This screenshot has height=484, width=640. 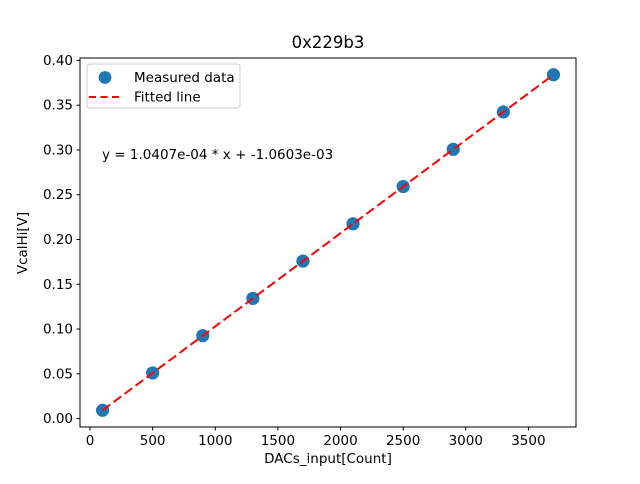 I want to click on legend-label-measured-data: Measured data, so click(x=184, y=78).